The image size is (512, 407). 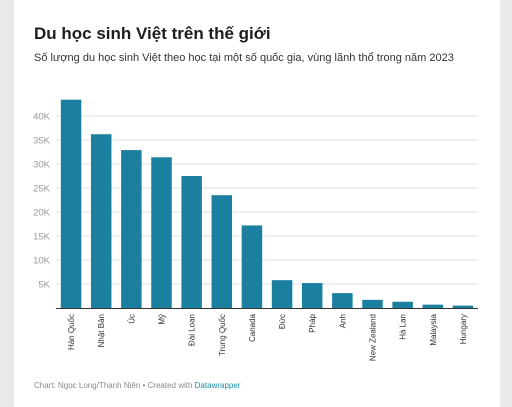 What do you see at coordinates (42, 189) in the screenshot?
I see `y-tick-label: 25K` at bounding box center [42, 189].